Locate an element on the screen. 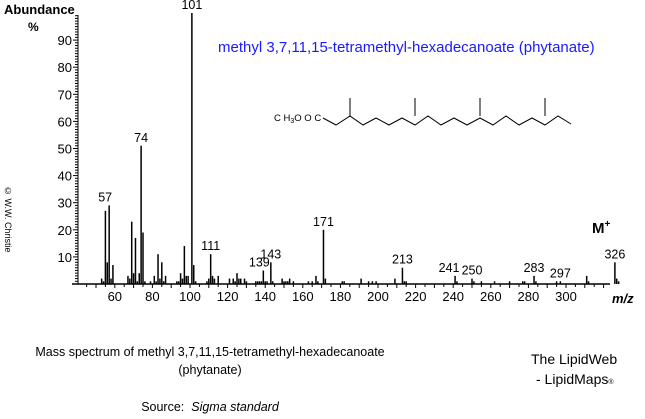  source-value: Sigma standard is located at coordinates (235, 407).